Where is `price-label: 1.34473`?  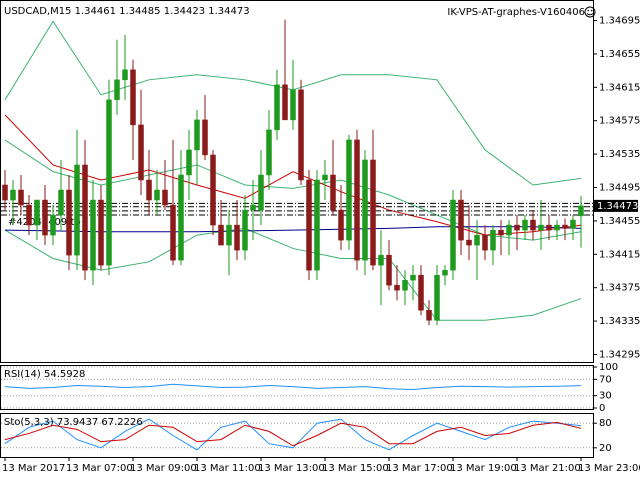 price-label: 1.34473 is located at coordinates (617, 206).